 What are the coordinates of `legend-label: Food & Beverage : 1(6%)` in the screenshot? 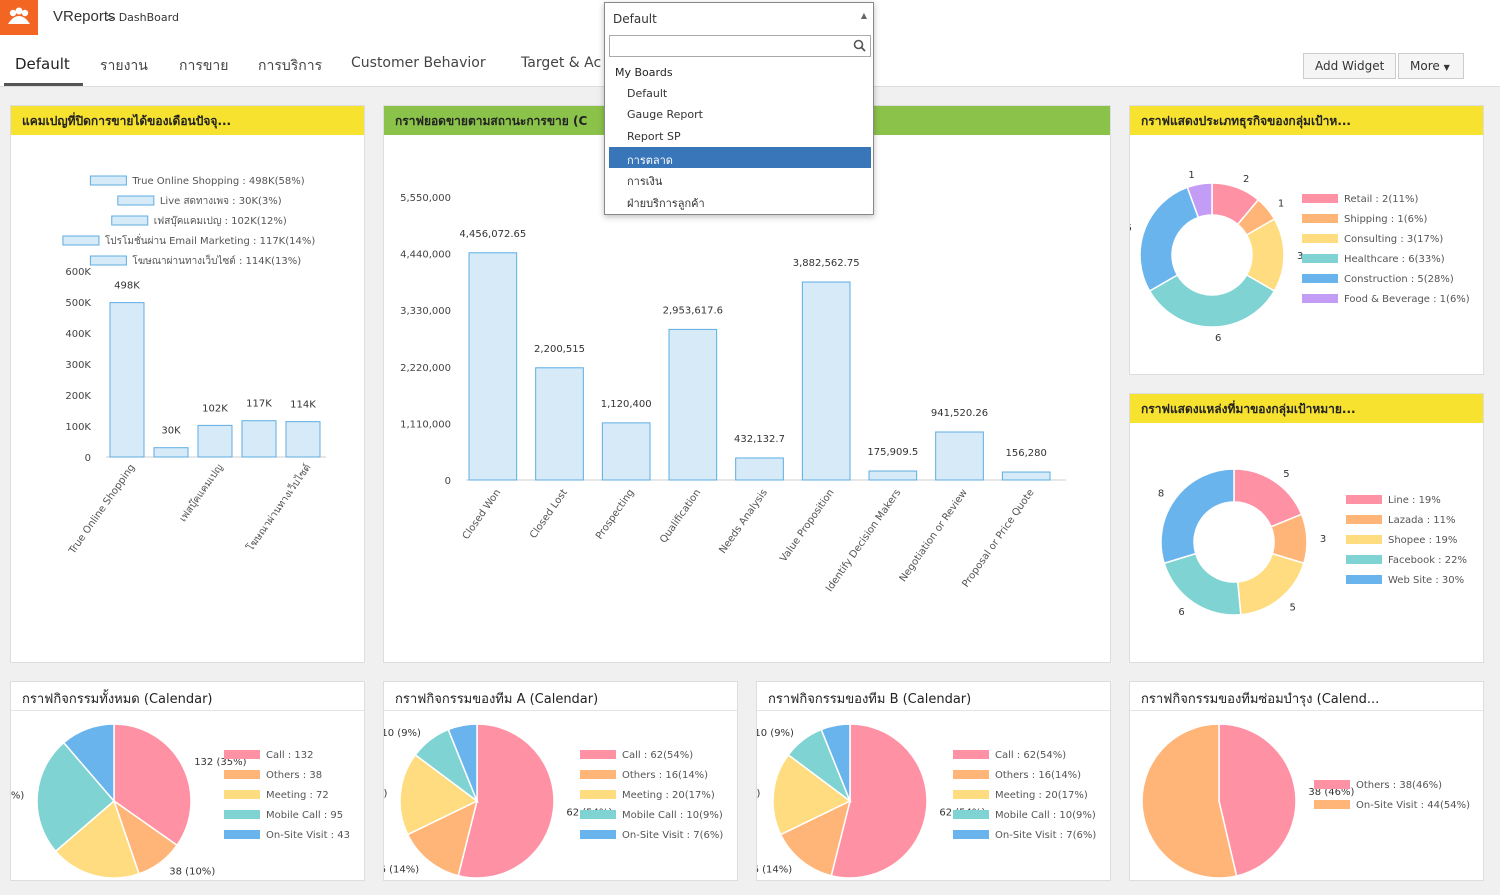 It's located at (1407, 299).